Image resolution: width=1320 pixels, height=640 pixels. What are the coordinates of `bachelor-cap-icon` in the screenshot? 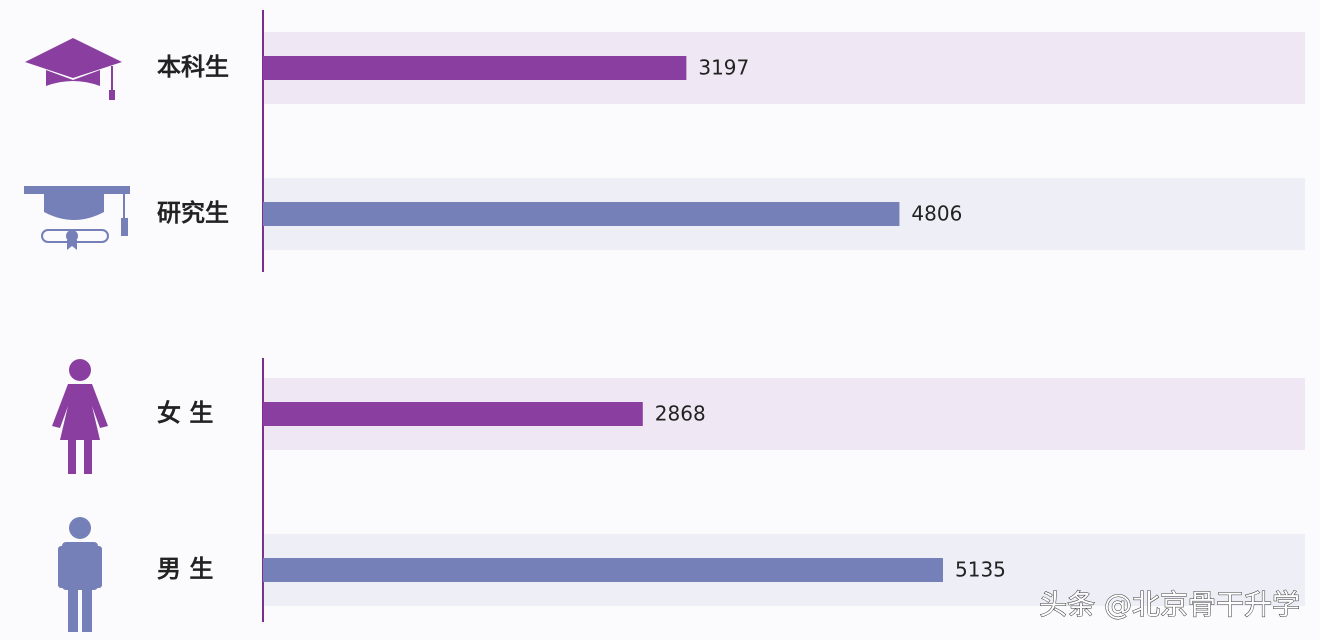 It's located at (73, 69).